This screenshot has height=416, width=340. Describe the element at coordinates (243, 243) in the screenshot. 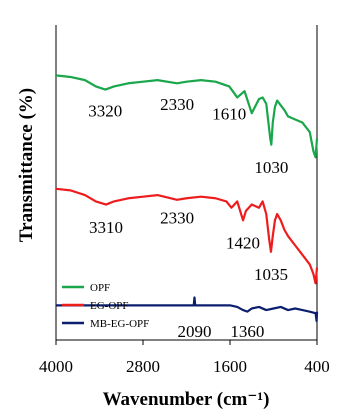

I see `peak-label: 1420` at that location.